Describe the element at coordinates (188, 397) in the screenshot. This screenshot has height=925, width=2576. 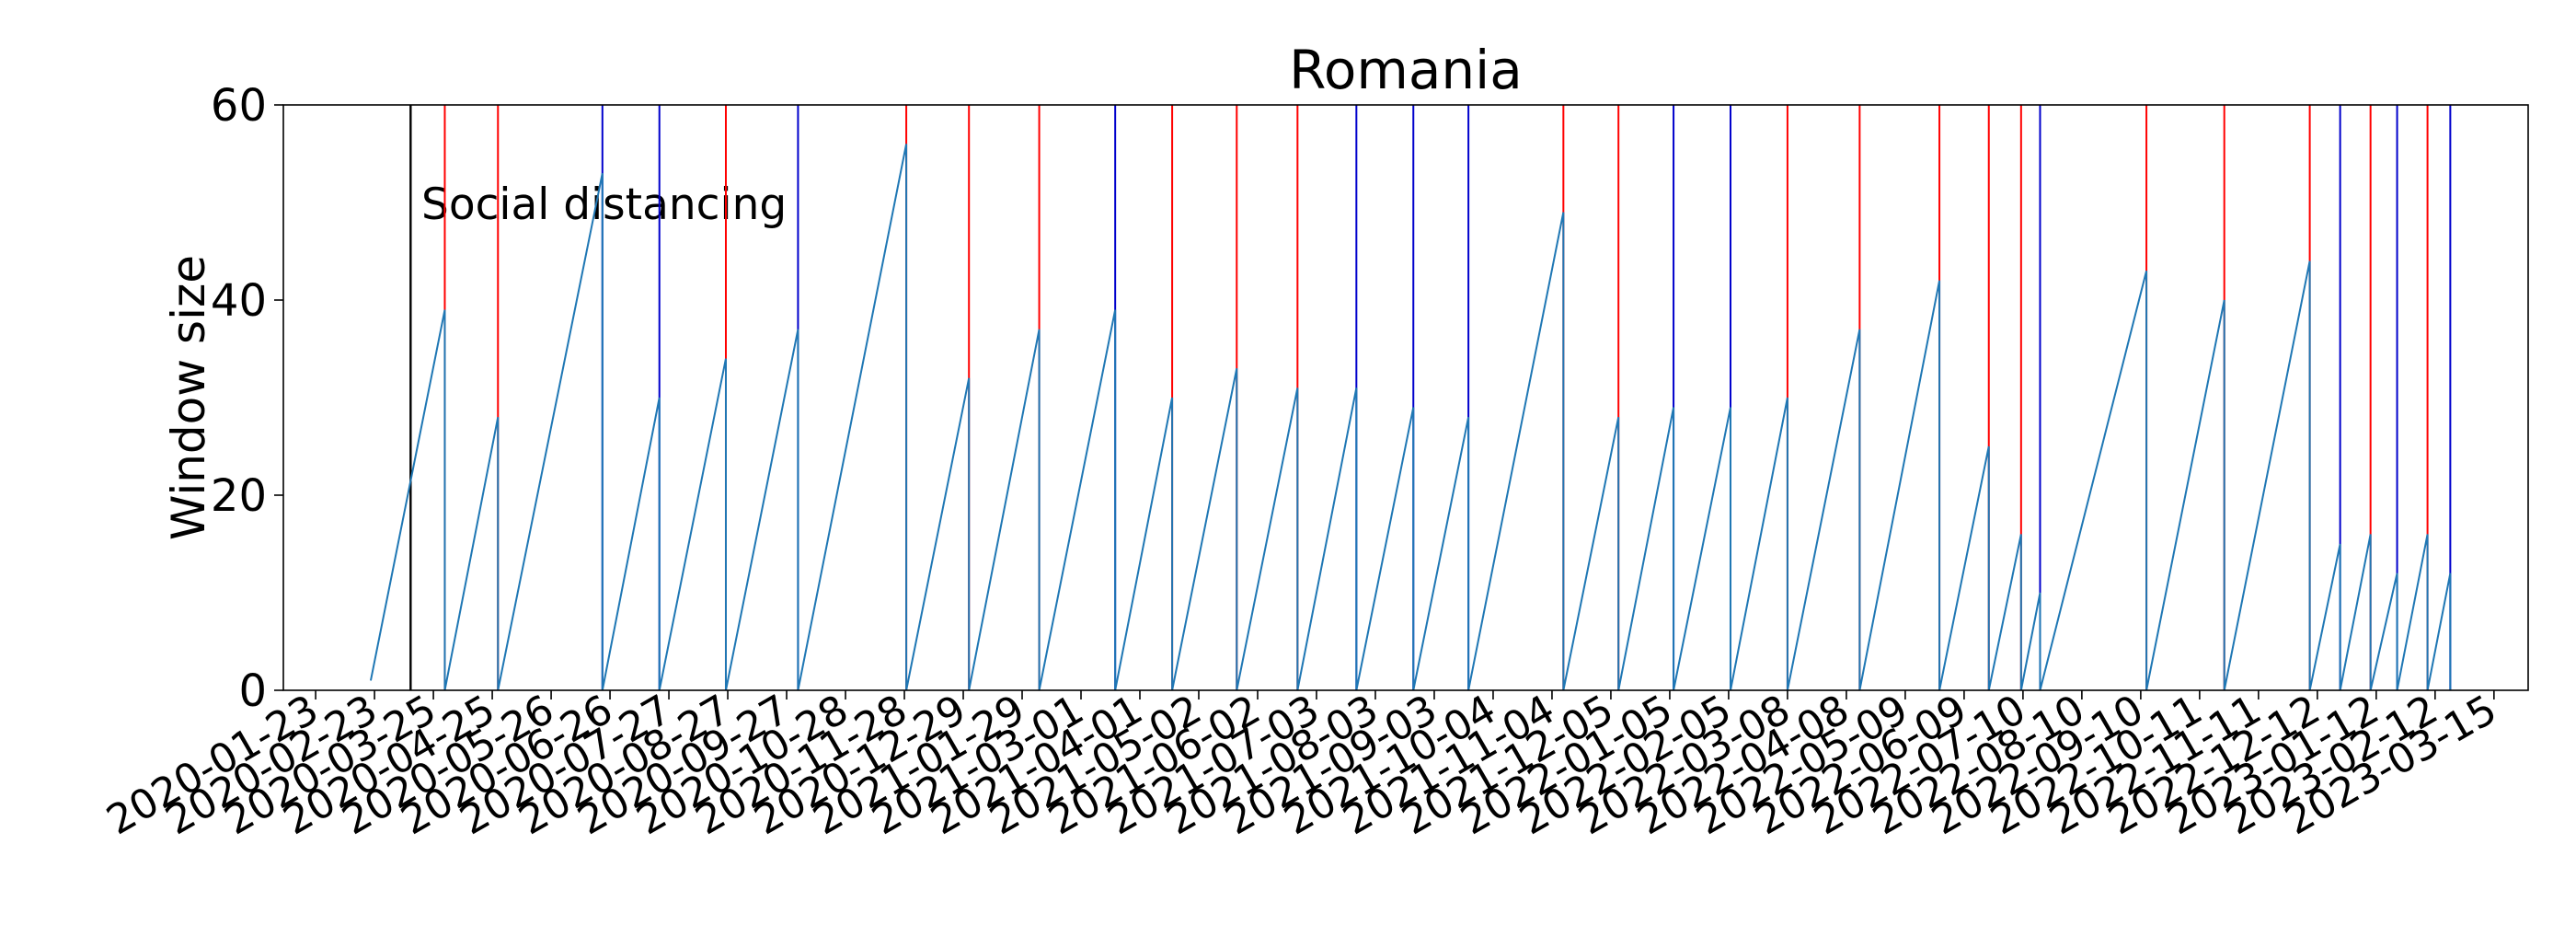
I see `y-axis-label: Window size` at that location.